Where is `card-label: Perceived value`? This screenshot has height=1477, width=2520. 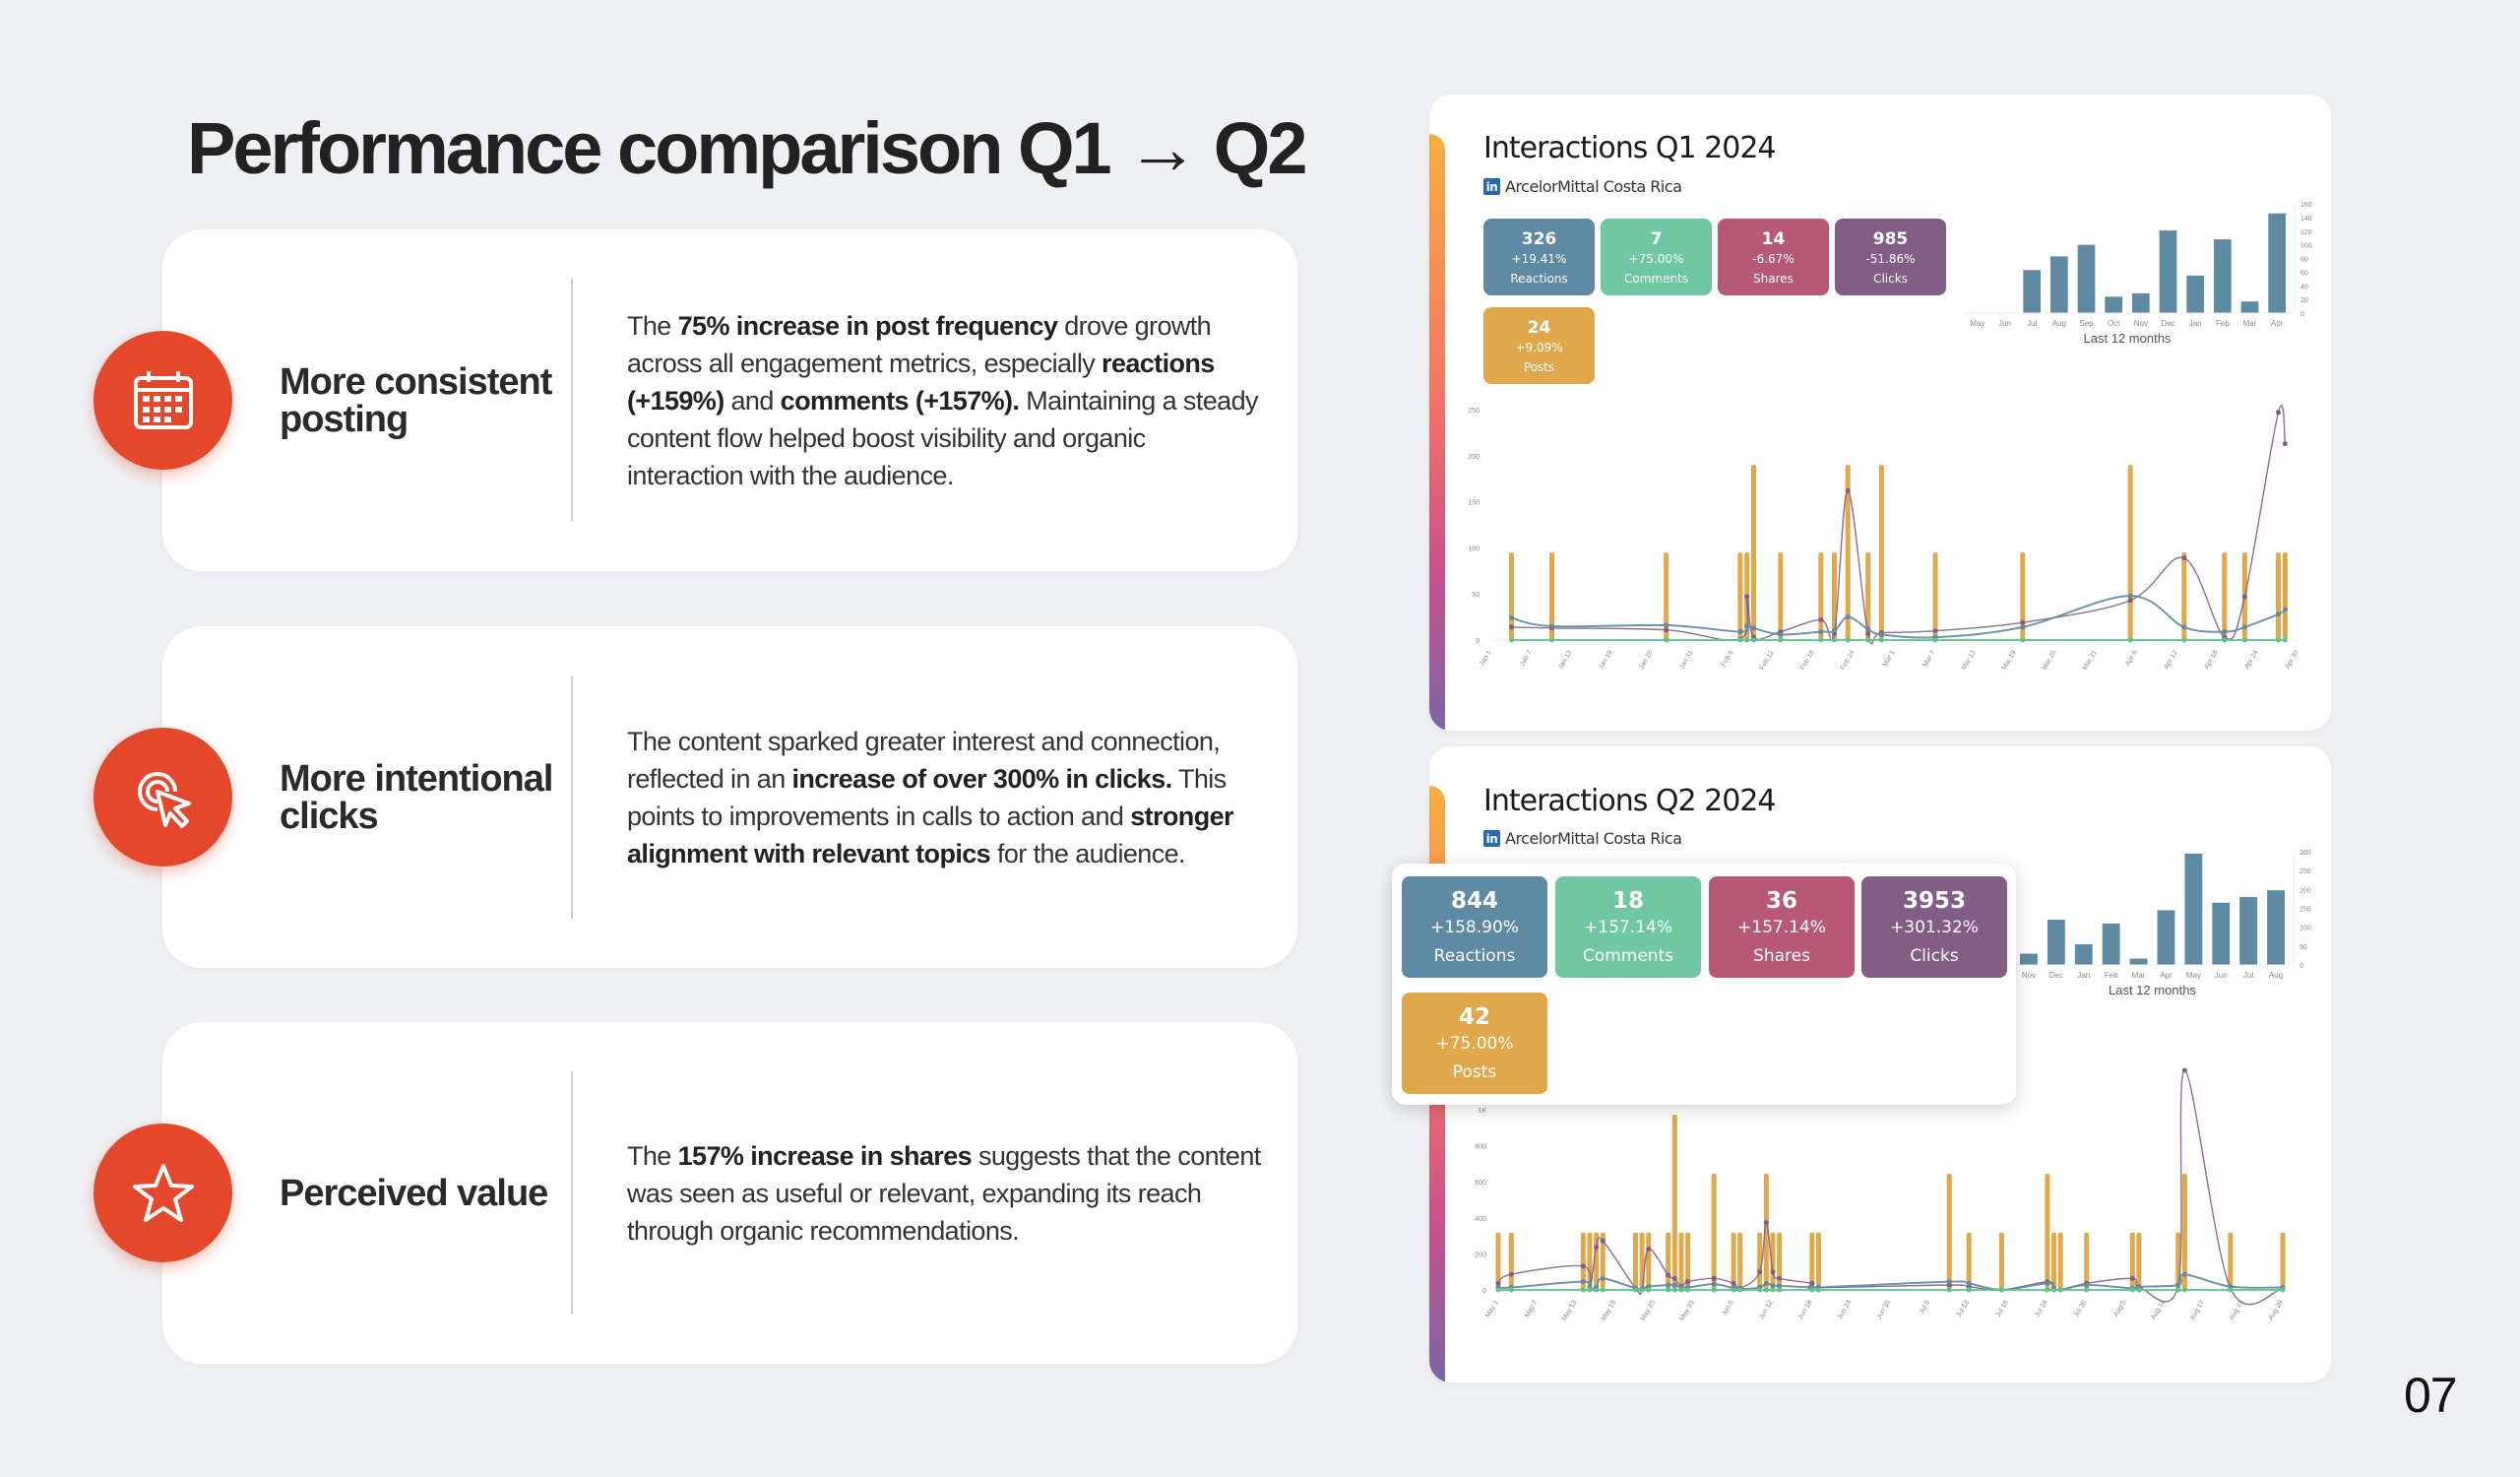 card-label: Perceived value is located at coordinates (427, 1193).